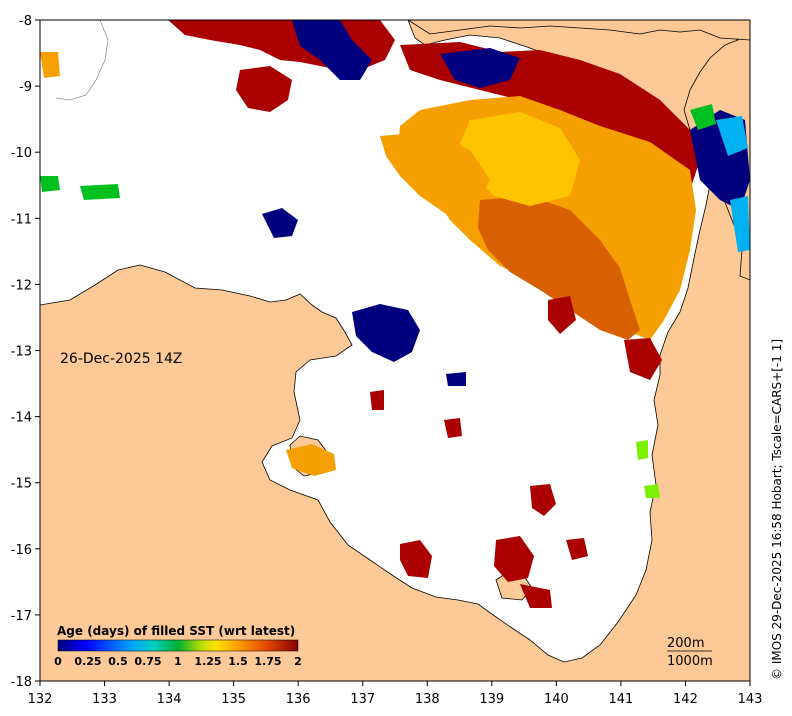 Image resolution: width=792 pixels, height=716 pixels. What do you see at coordinates (176, 631) in the screenshot?
I see `legend-title: Age (days) of filled SST (wrt latest)` at bounding box center [176, 631].